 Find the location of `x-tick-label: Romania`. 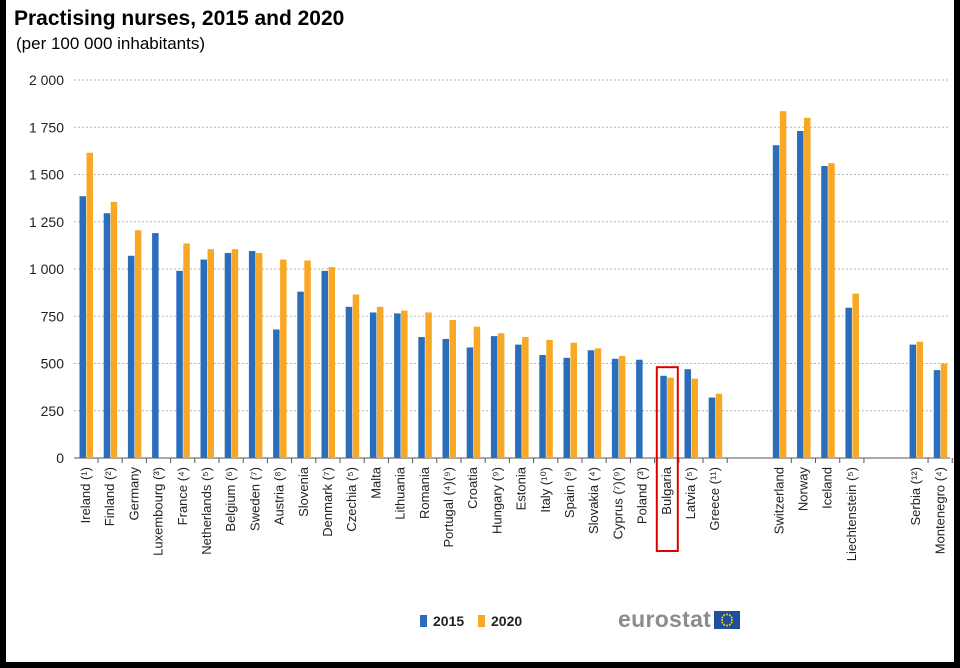

x-tick-label: Romania is located at coordinates (424, 492).